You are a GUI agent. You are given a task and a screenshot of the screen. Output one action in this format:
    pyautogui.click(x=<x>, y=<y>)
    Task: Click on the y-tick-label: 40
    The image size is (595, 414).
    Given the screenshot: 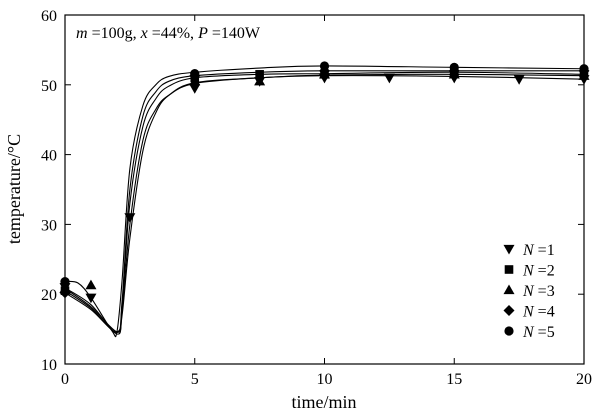 What is the action you would take?
    pyautogui.click(x=49, y=156)
    